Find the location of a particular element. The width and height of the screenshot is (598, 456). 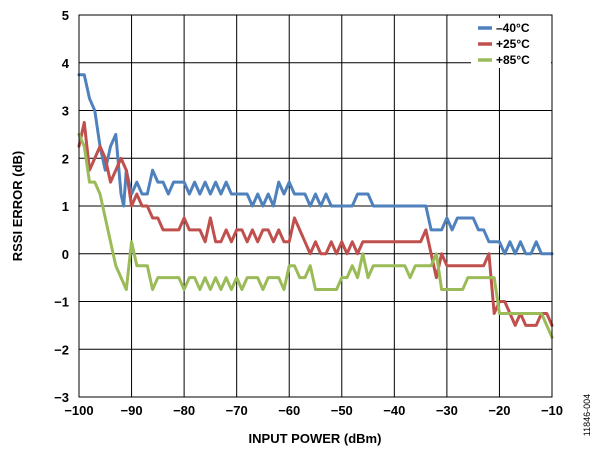

figure-code: 11846-004 is located at coordinates (587, 415).